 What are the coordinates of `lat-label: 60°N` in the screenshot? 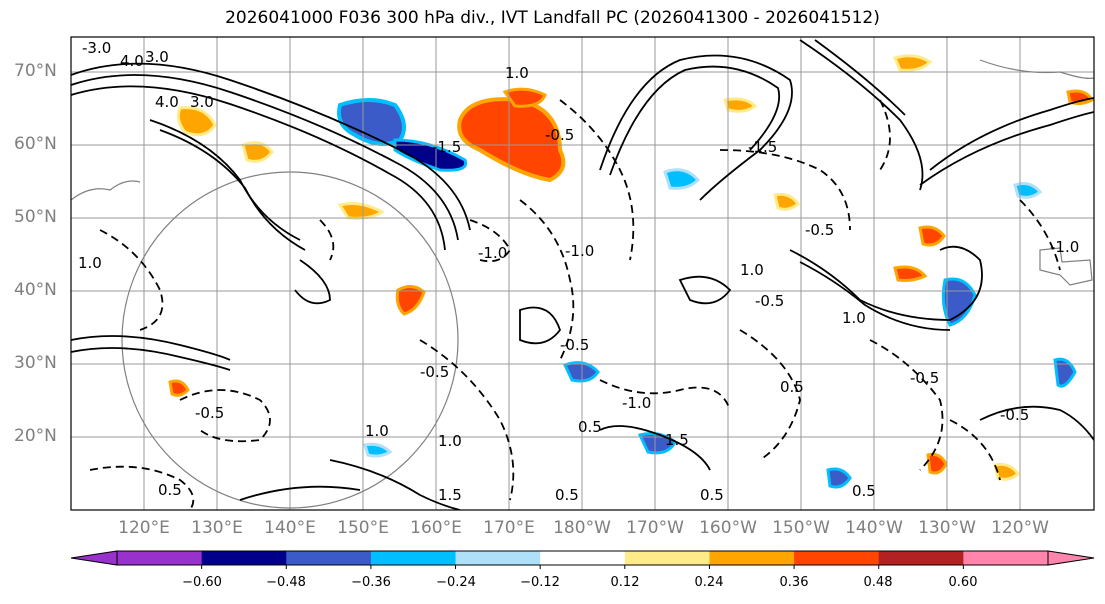 It's located at (35, 144).